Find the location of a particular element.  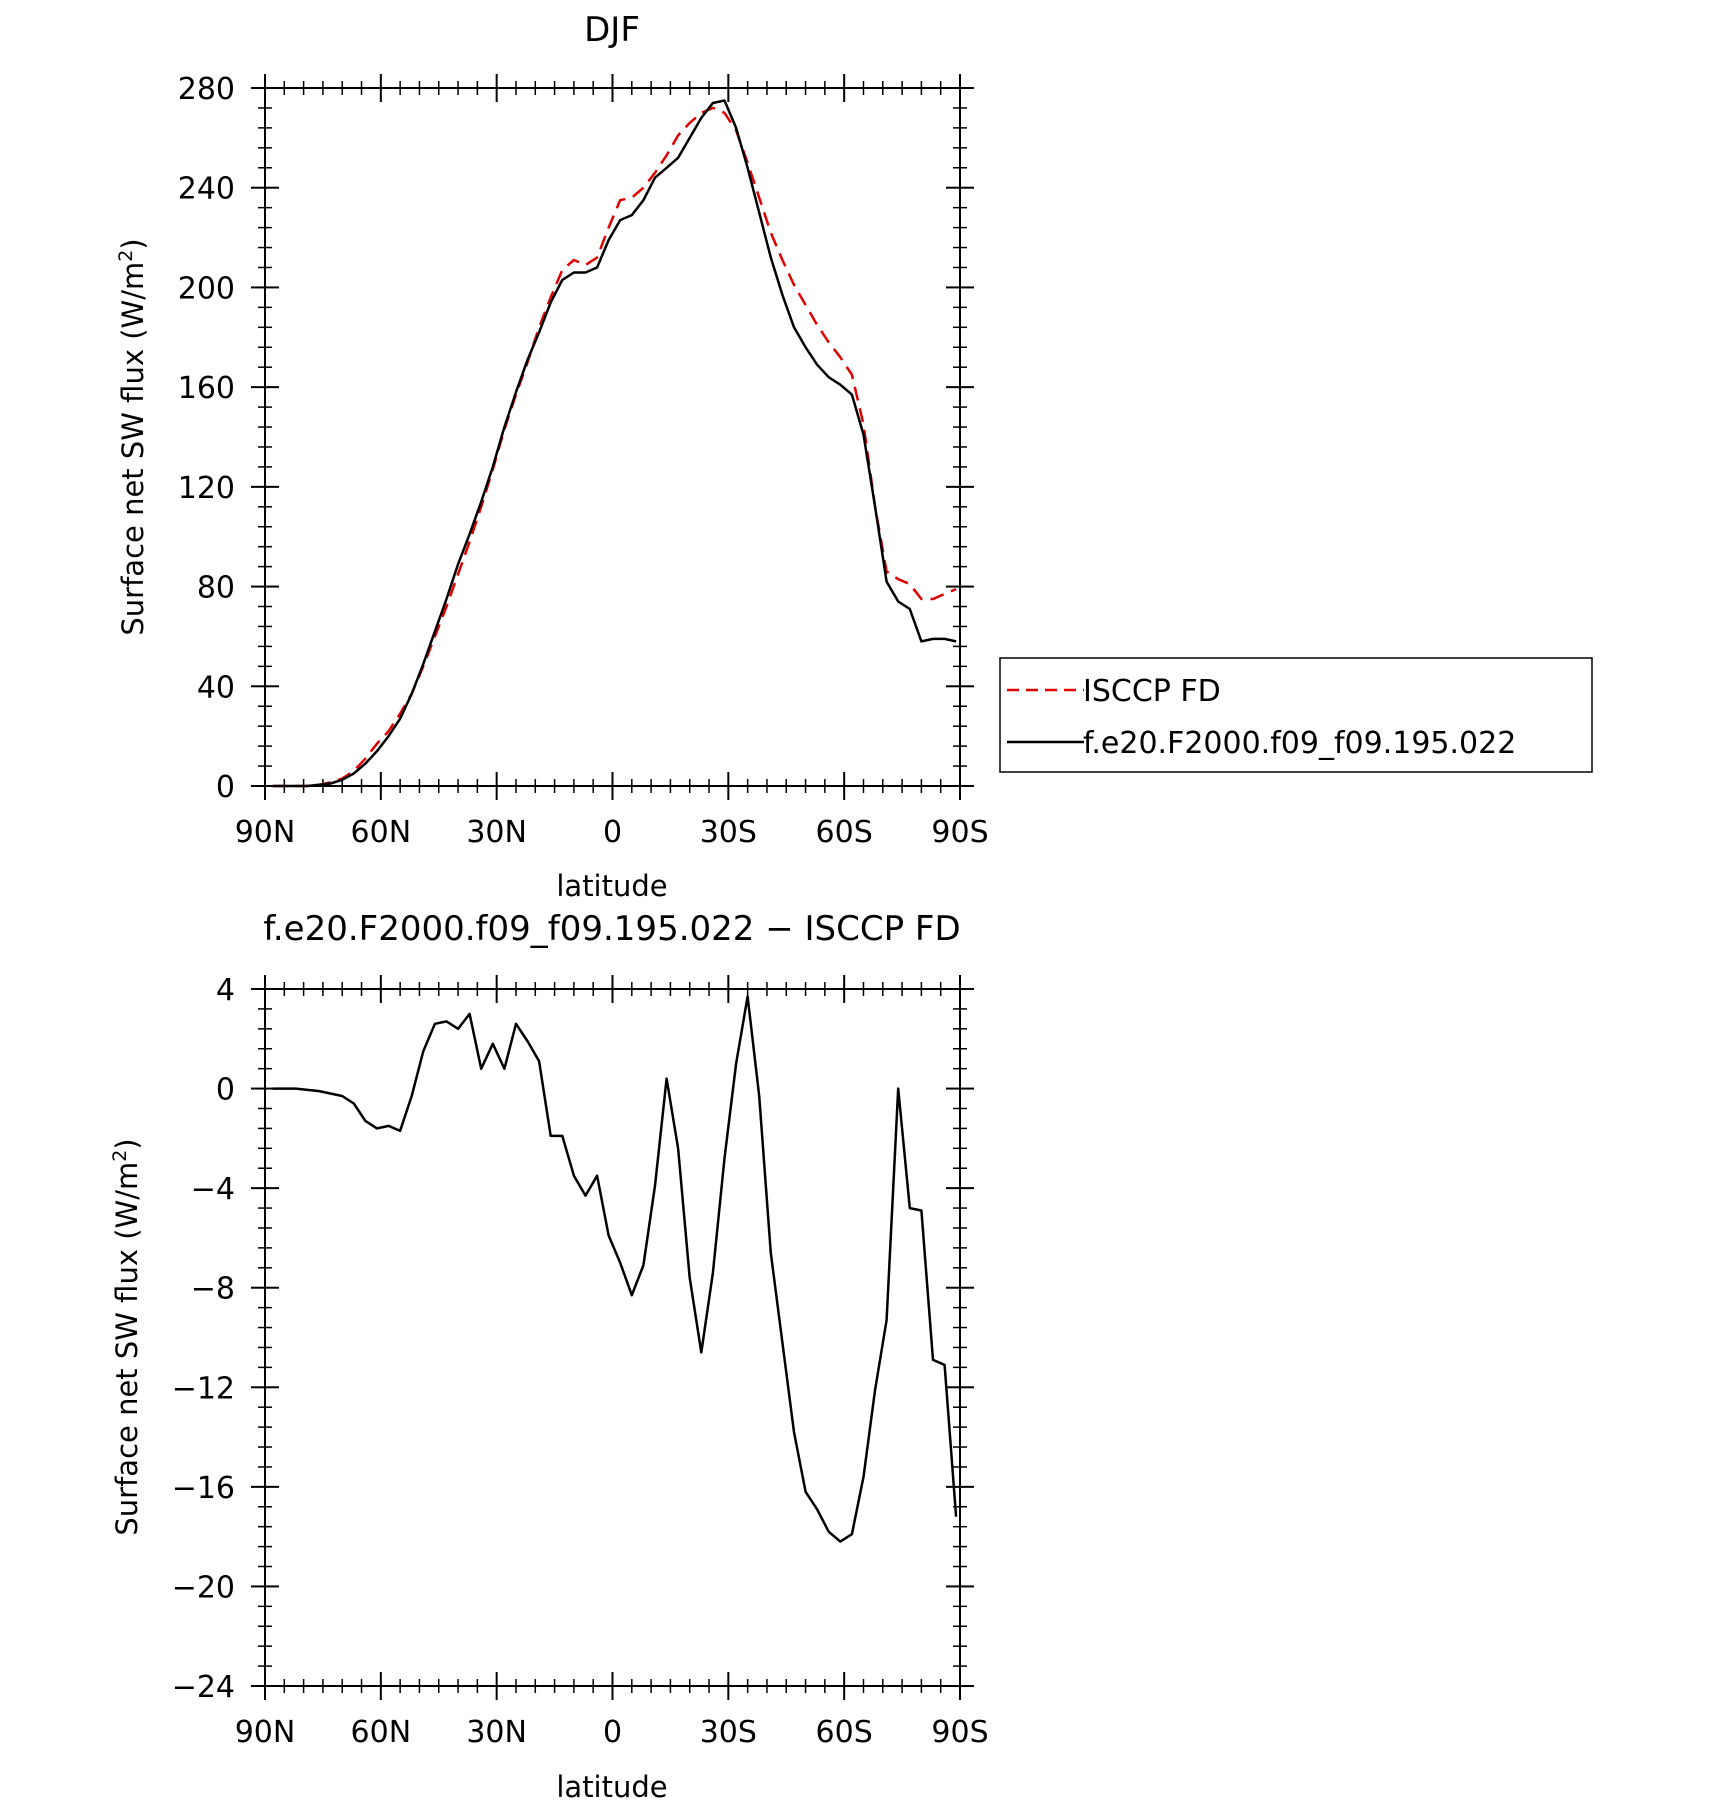

legend-frame is located at coordinates (1296, 715).